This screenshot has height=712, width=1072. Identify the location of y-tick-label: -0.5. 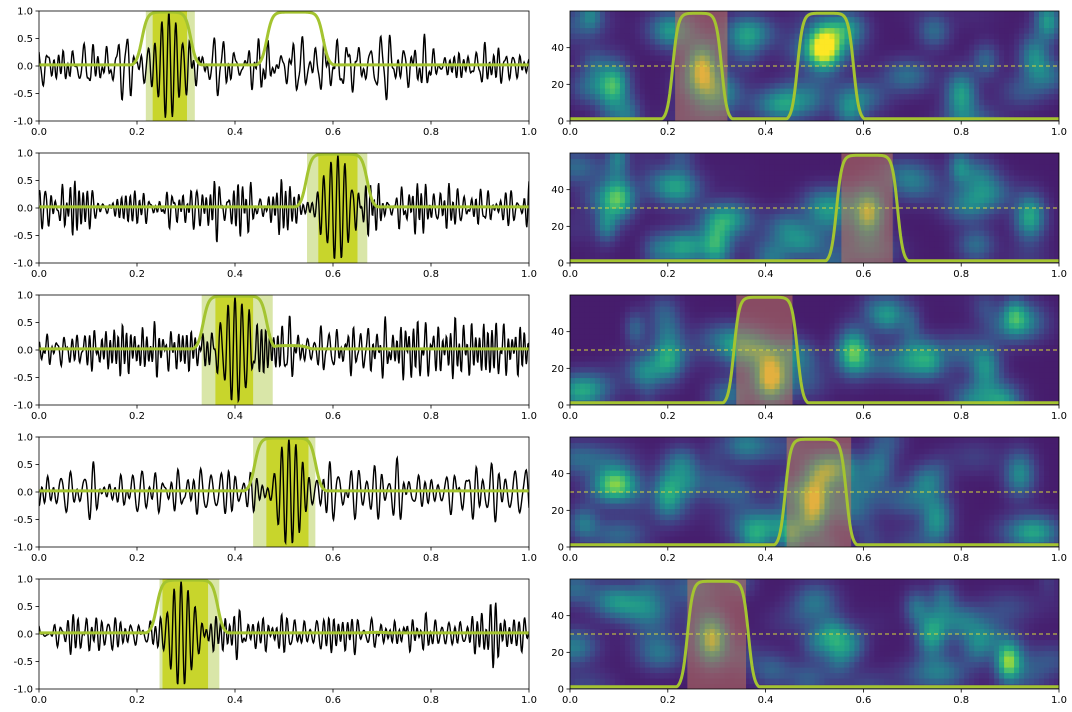
(23, 378).